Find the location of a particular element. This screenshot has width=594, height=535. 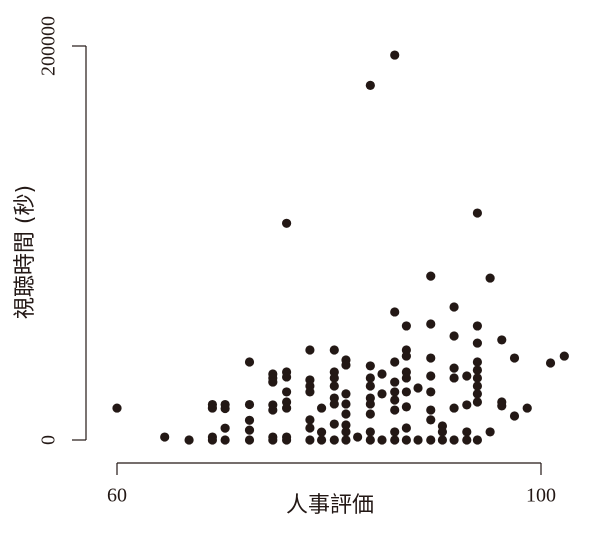

x-tick-label: 100 is located at coordinates (541, 496).